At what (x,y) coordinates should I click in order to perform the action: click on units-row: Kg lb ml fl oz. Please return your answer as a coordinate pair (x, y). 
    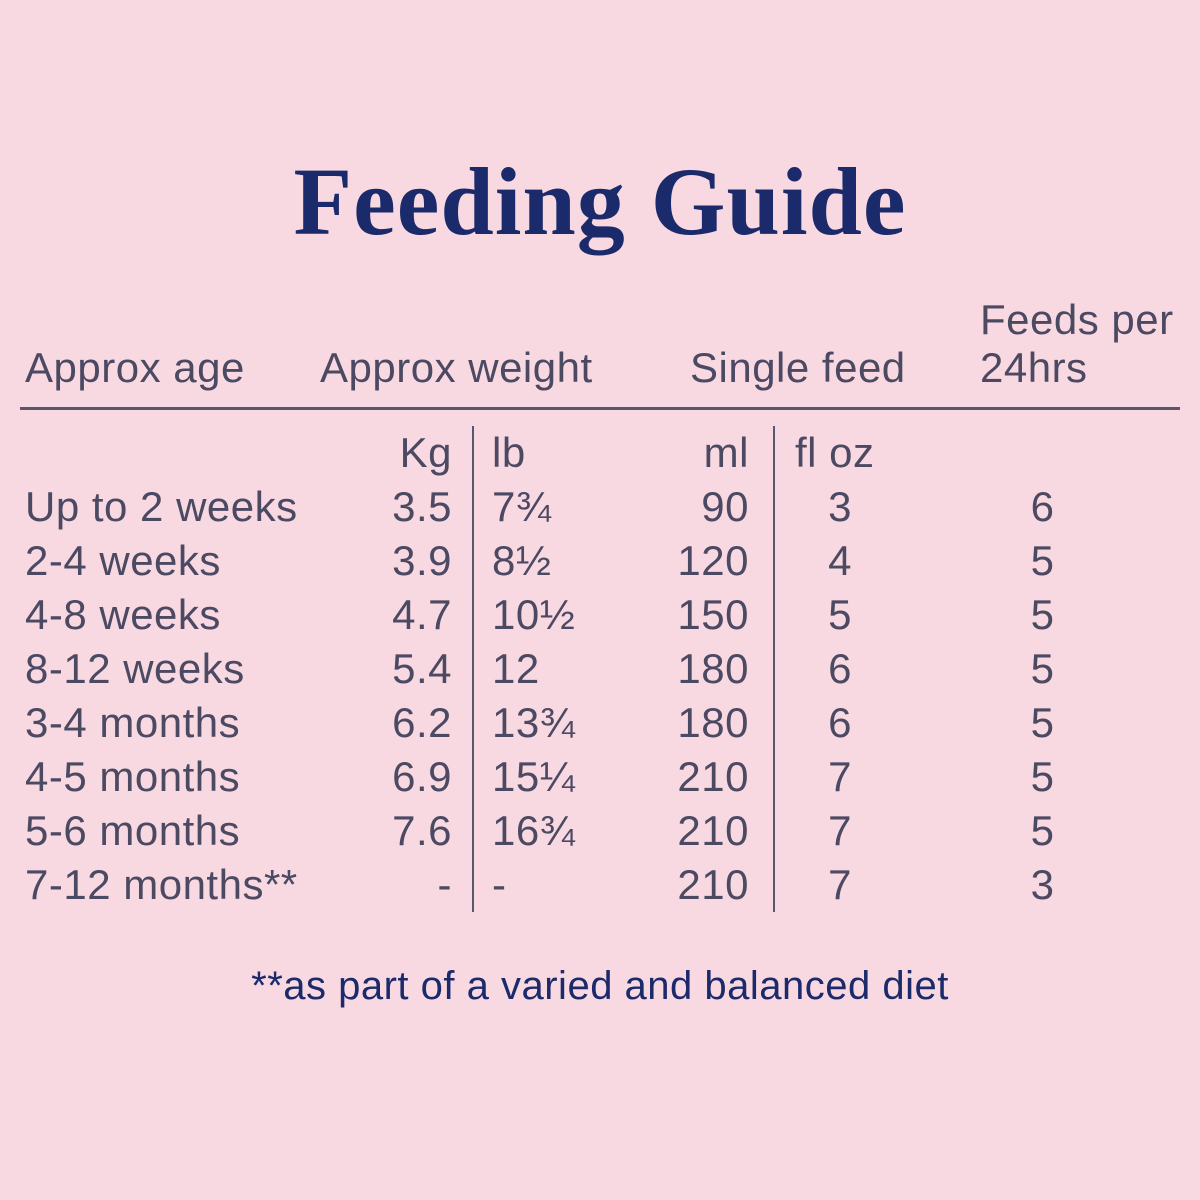
    Looking at the image, I should click on (600, 452).